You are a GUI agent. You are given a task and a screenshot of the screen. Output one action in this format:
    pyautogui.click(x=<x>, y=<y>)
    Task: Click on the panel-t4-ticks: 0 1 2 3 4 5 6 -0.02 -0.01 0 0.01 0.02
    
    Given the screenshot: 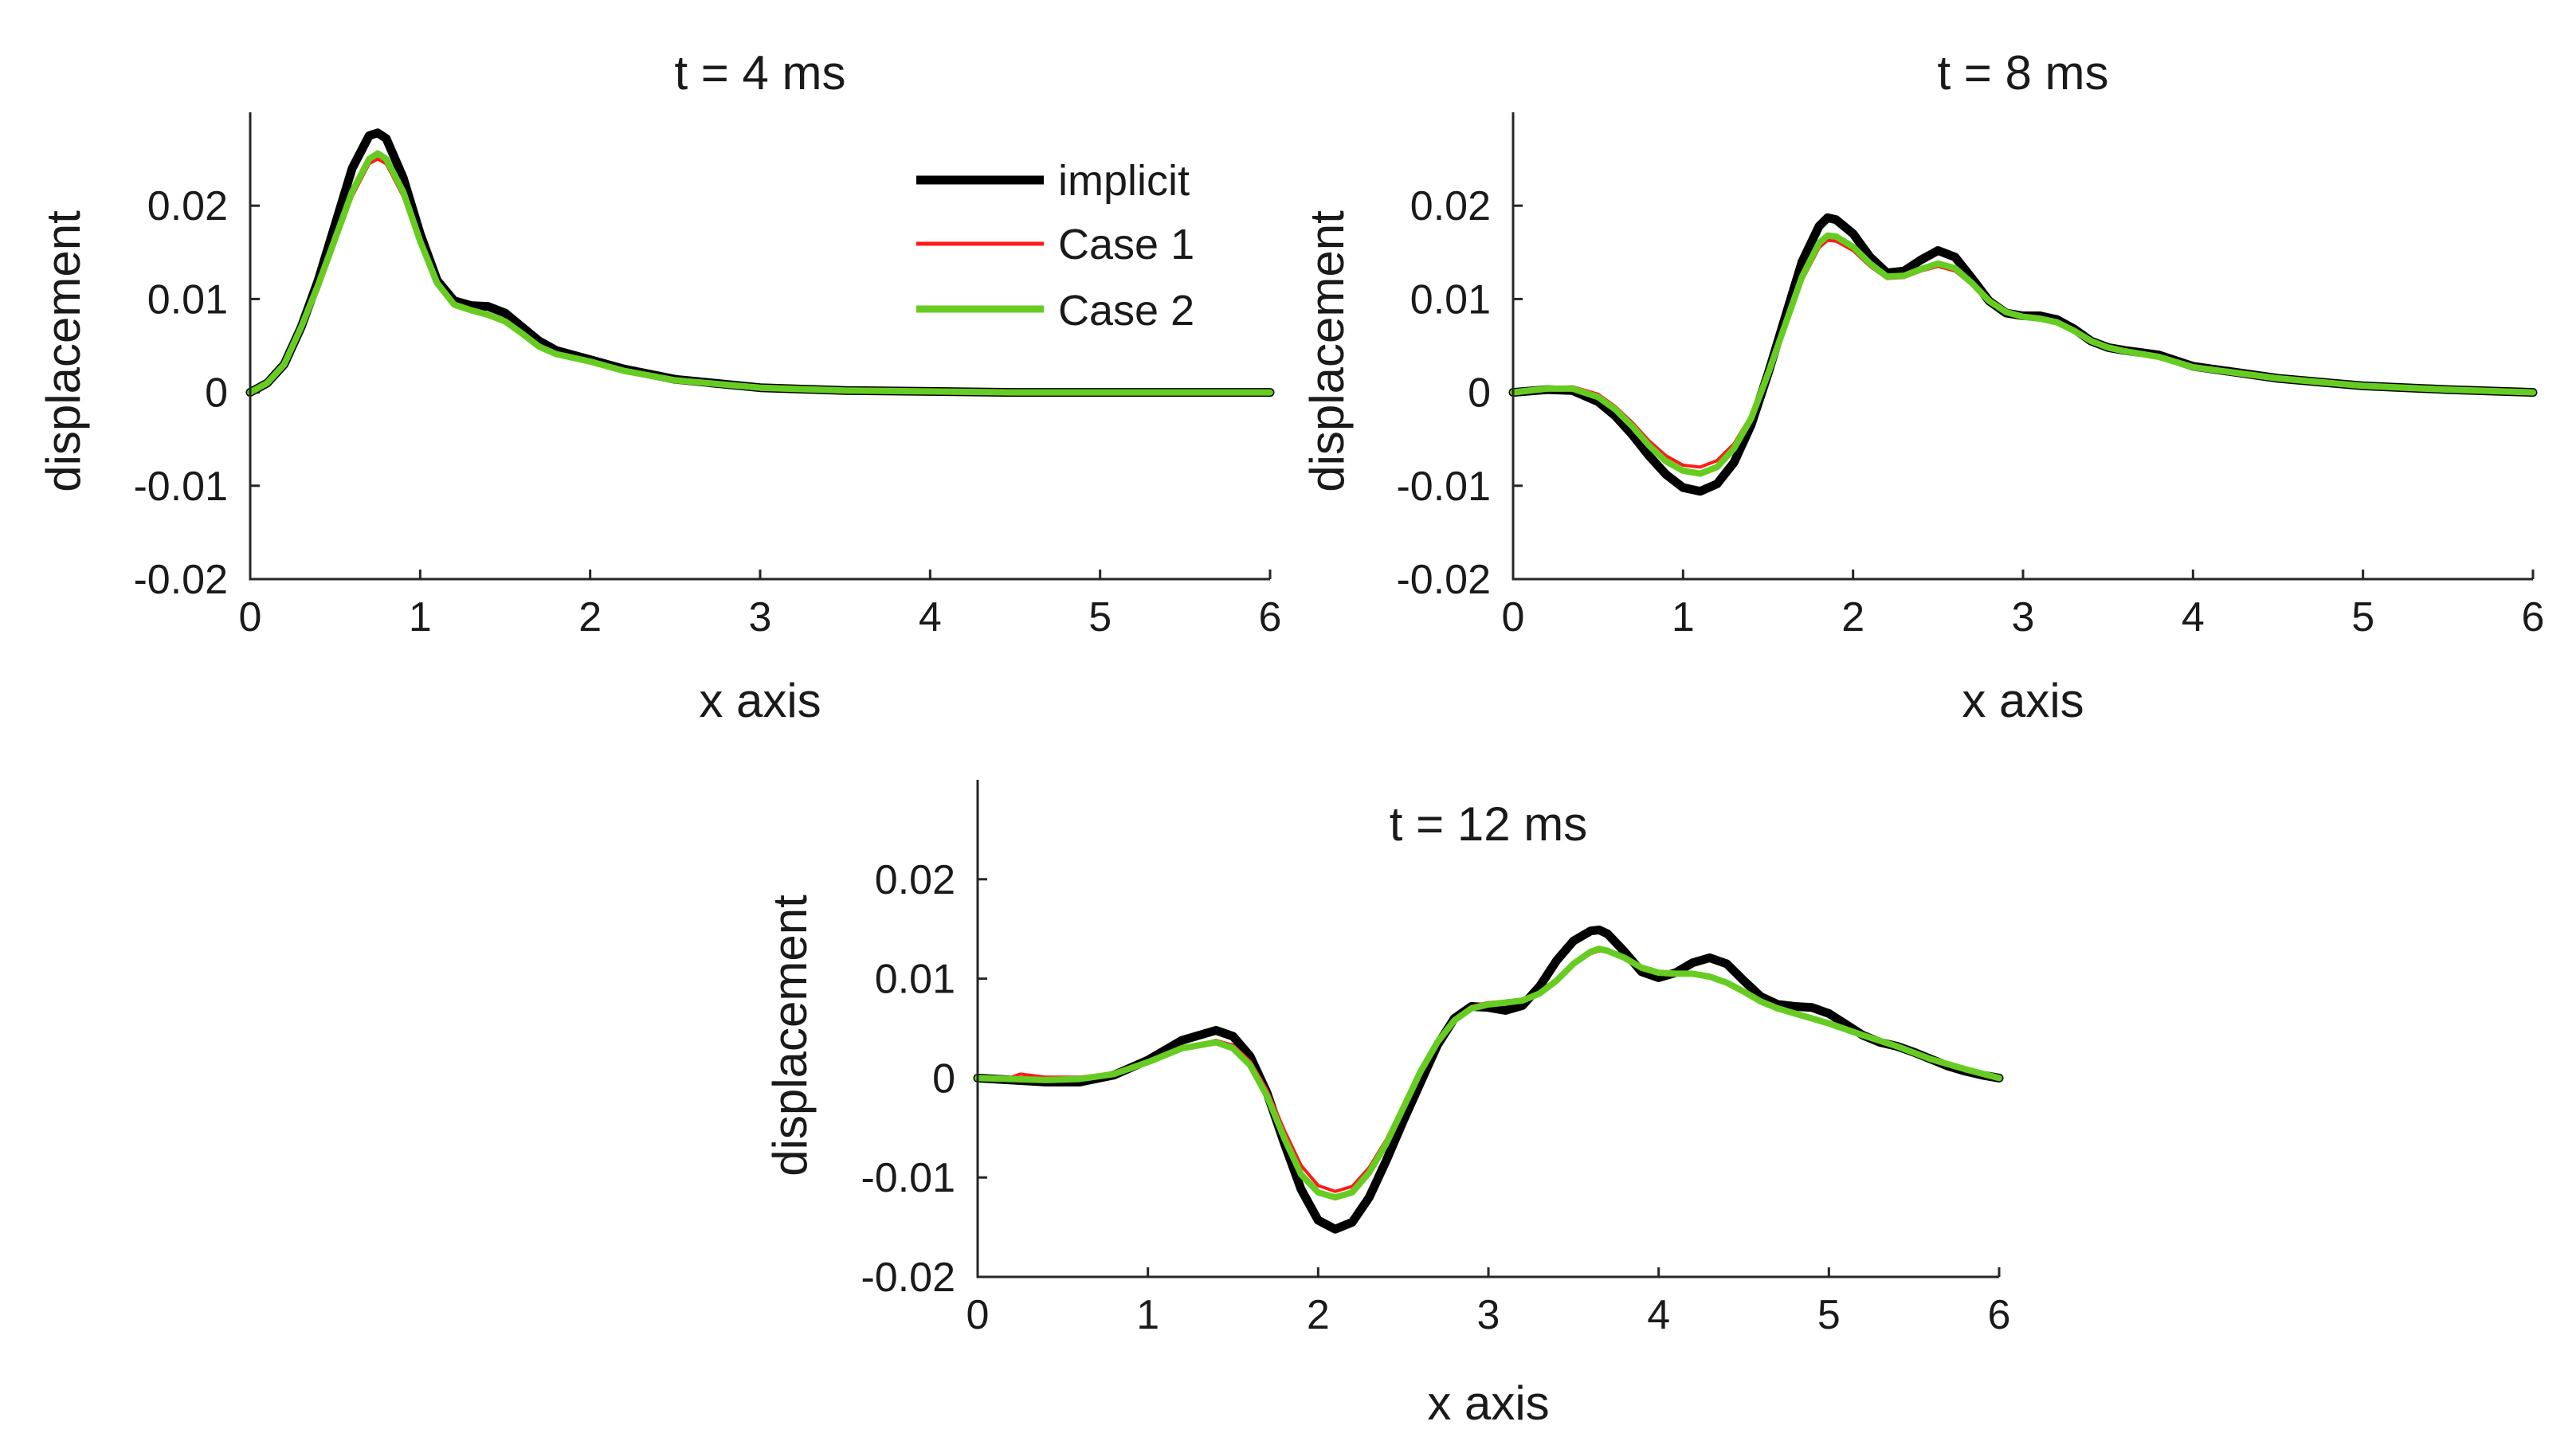 What is the action you would take?
    pyautogui.click(x=707, y=411)
    